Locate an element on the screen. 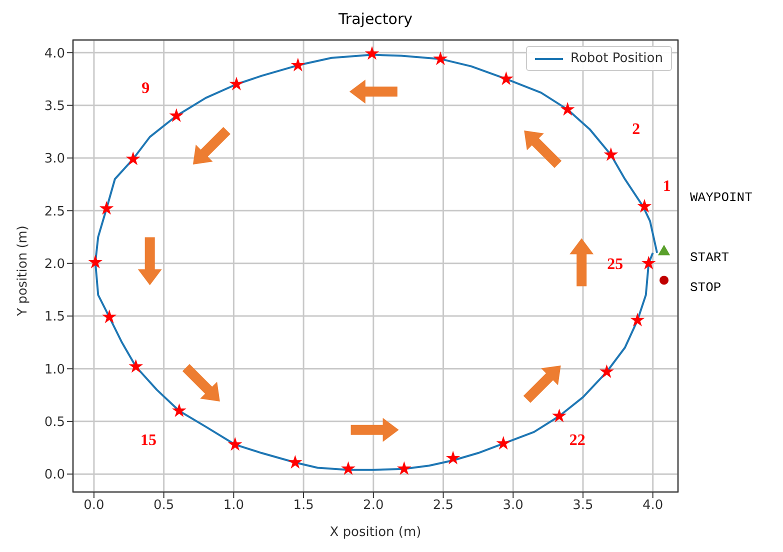 The image size is (783, 552). y-tick-label: 4.0 is located at coordinates (54, 54).